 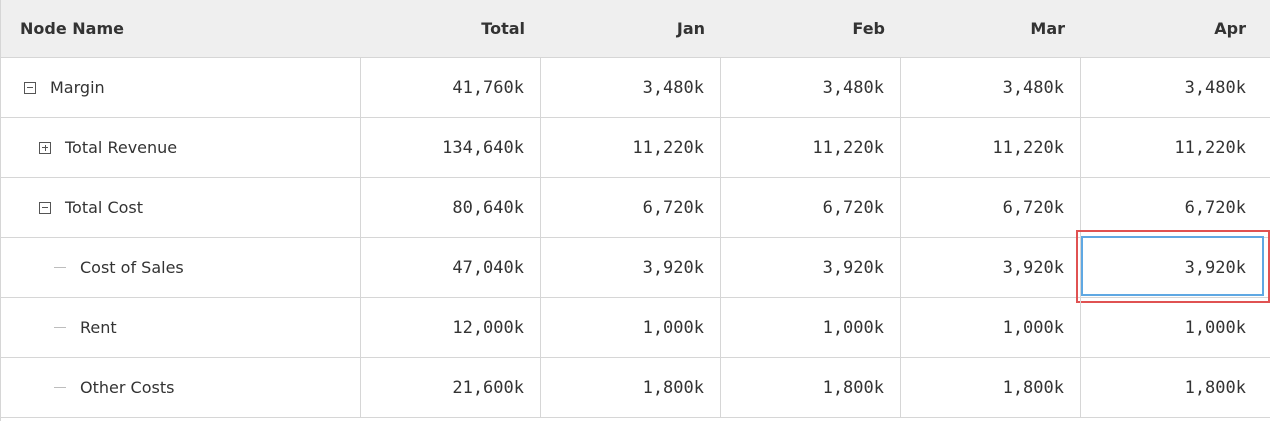 I want to click on value-cell-apr: 3,480k, so click(x=1215, y=87).